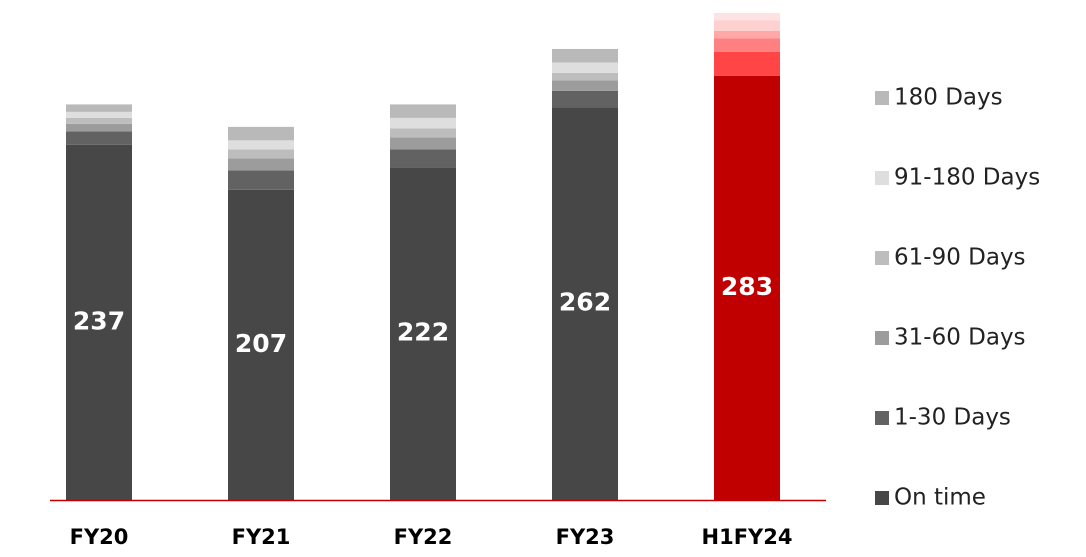 The height and width of the screenshot is (557, 1086). I want to click on x-tick-label: FY22, so click(423, 537).